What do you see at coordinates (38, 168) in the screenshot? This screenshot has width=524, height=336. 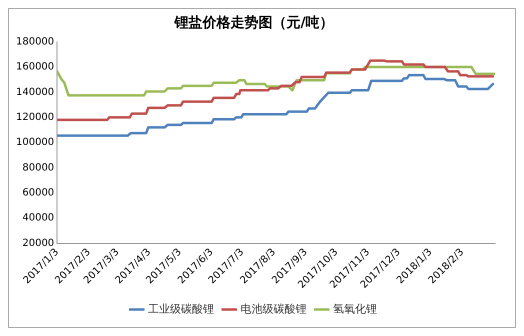 I see `y-tick-label: 80000` at bounding box center [38, 168].